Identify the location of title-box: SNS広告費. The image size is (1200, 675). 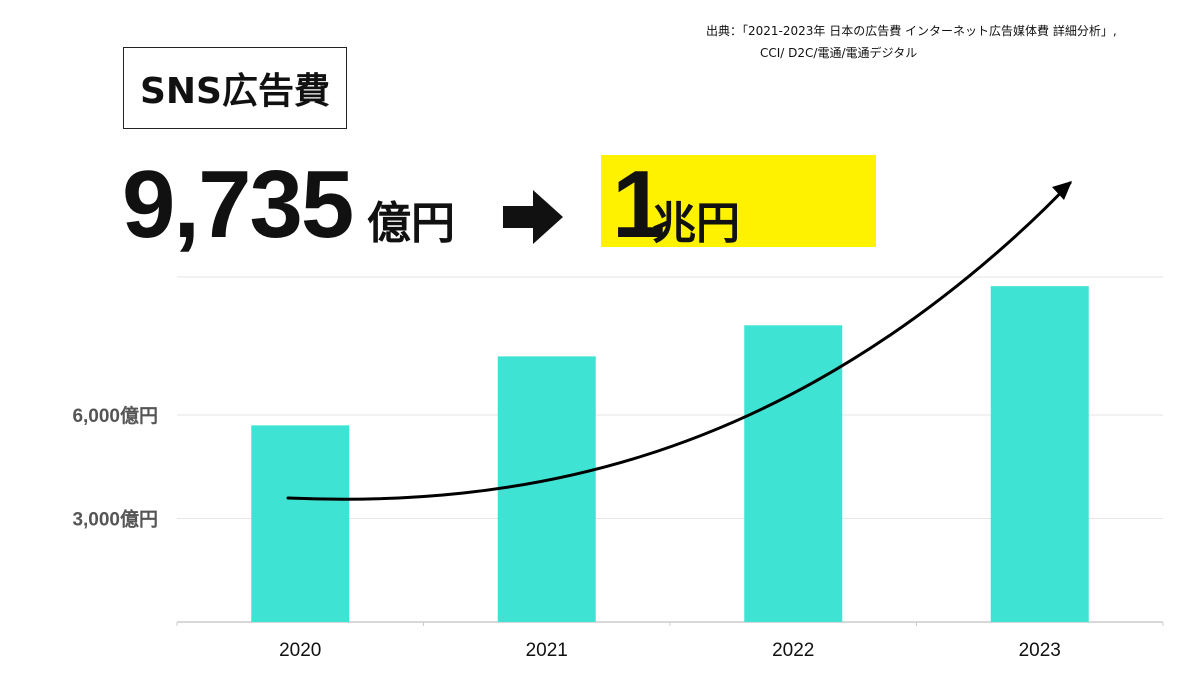
(235, 88).